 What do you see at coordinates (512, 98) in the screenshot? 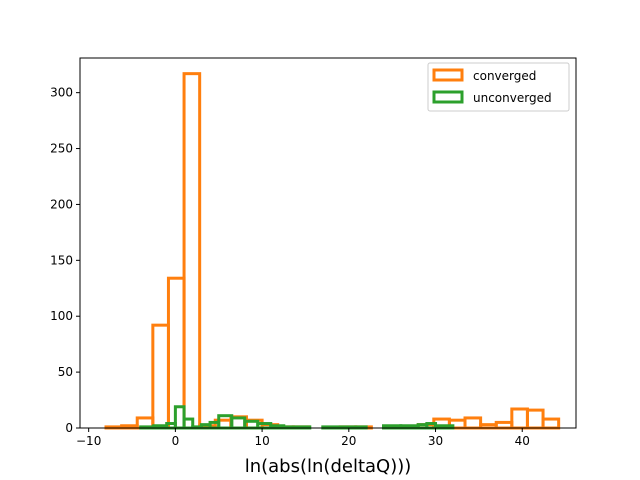
I see `legend-label-unconverged: unconverged` at bounding box center [512, 98].